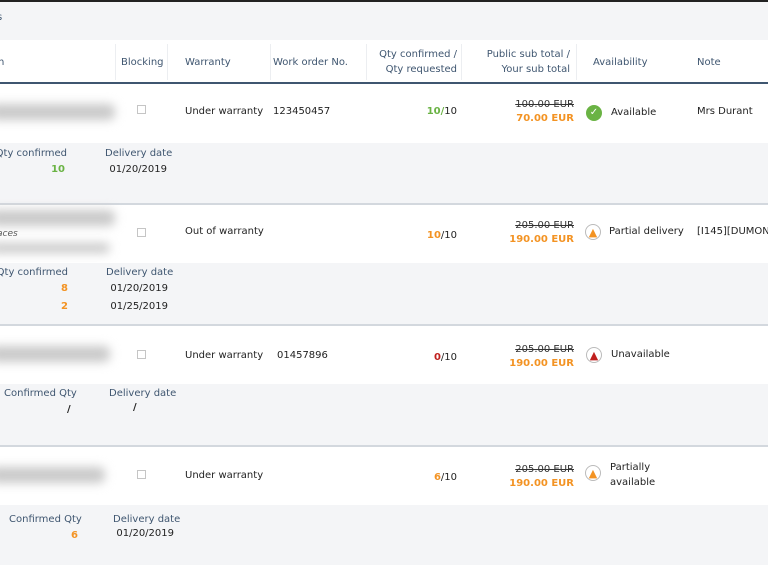 Image resolution: width=768 pixels, height=565 pixels. I want to click on detail-qty: /, so click(69, 409).